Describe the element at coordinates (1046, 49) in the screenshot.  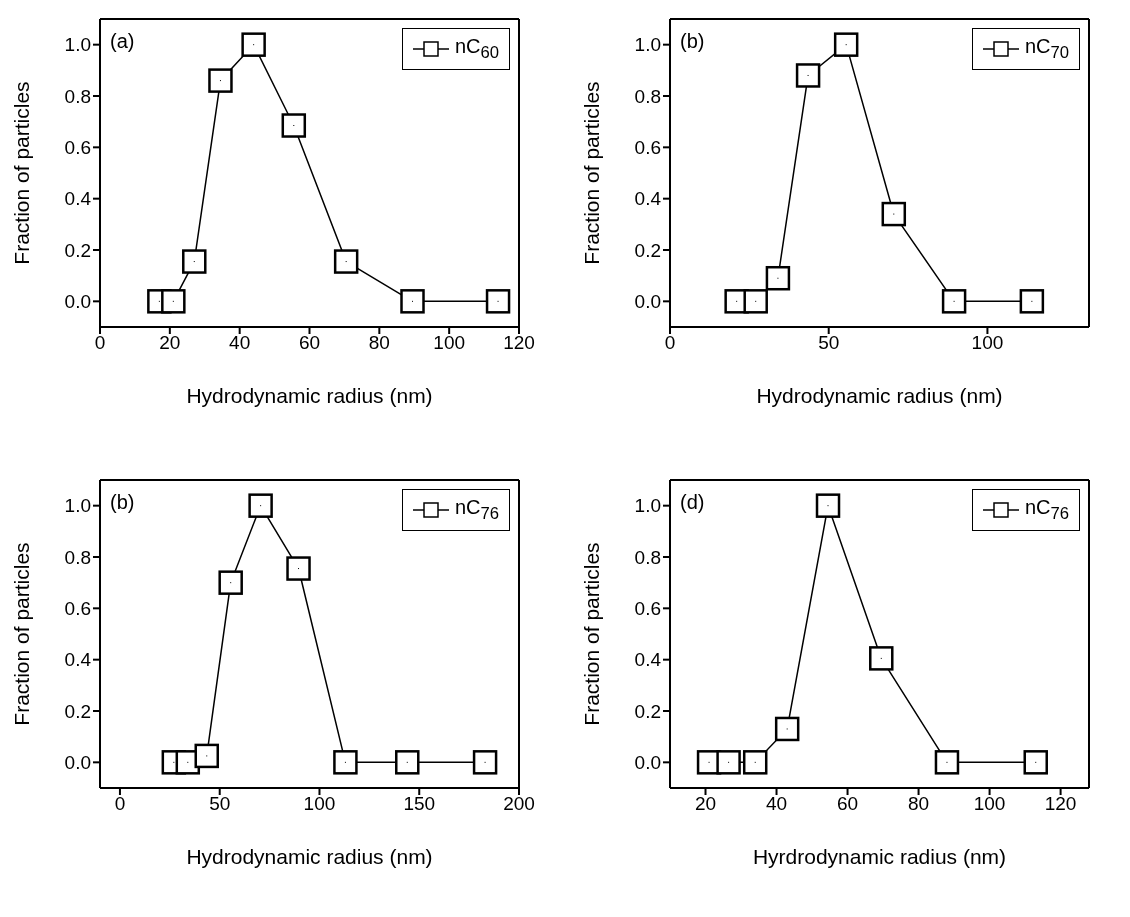
I see `legend-label: nC$_{70}$` at that location.